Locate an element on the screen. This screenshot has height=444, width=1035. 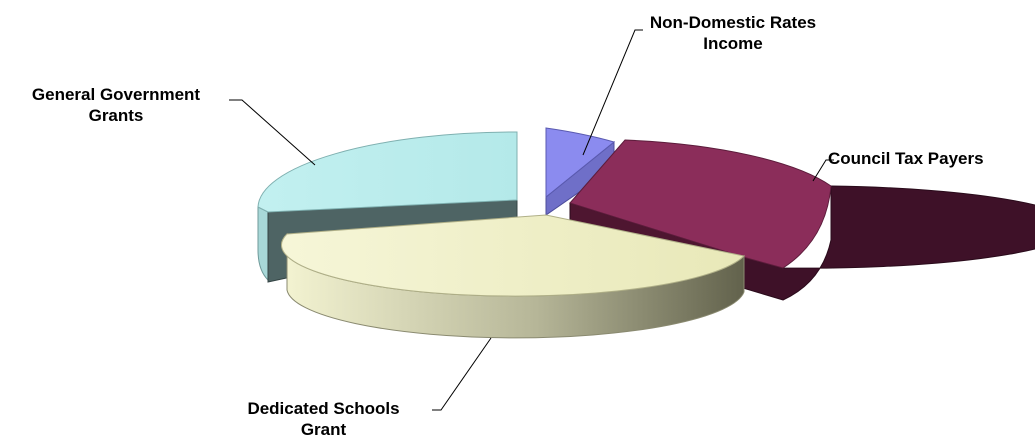
slice-label-general-government-grants: General Government Grants is located at coordinates (116, 105).